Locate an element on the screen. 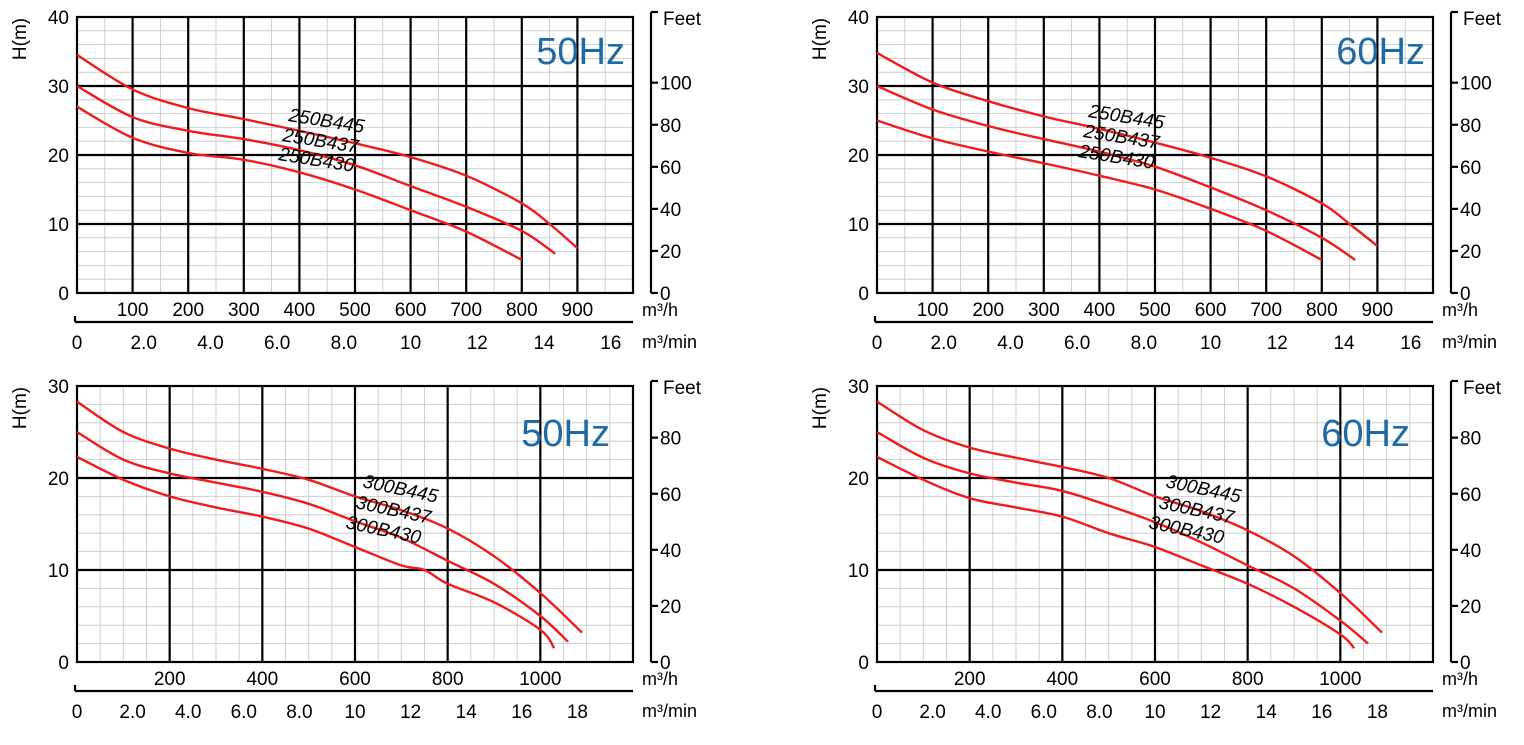 Image resolution: width=1524 pixels, height=745 pixels. curve-250B445 is located at coordinates (1127, 149).